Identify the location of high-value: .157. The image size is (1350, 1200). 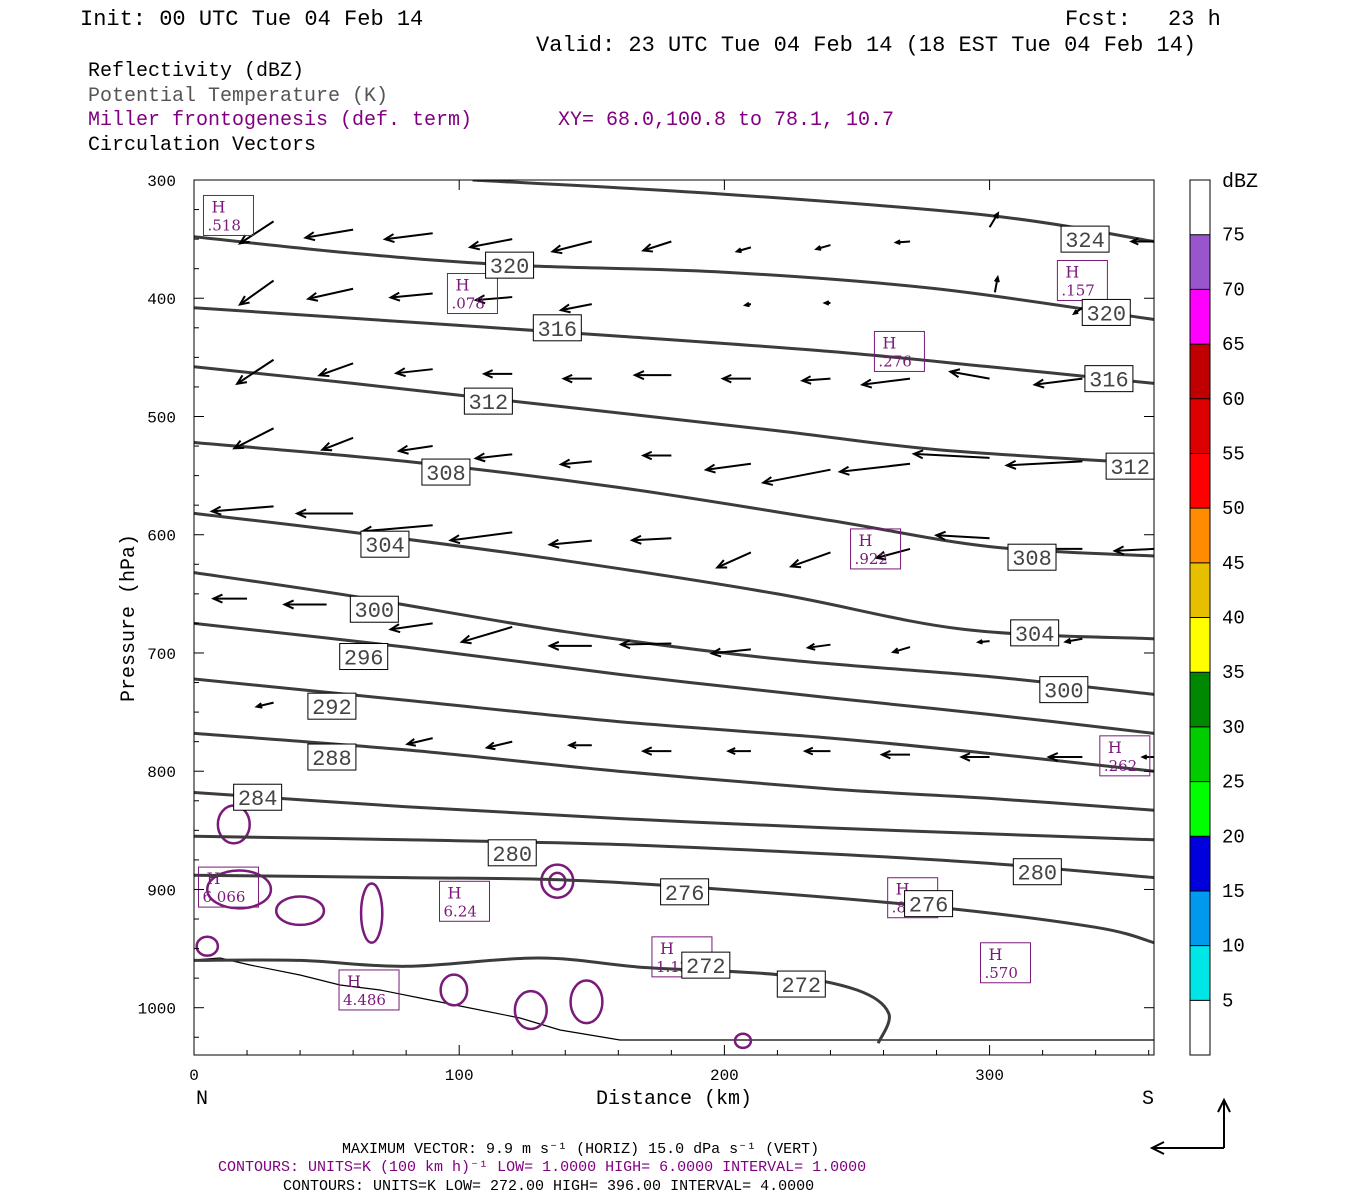
(1077, 291).